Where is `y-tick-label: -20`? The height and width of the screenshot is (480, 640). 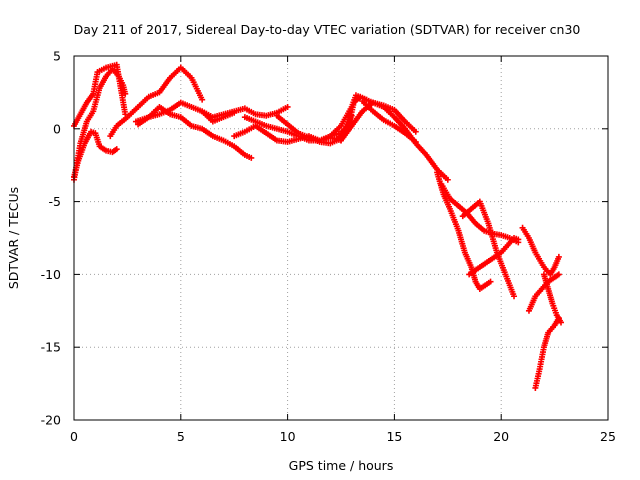
y-tick-label: -20 is located at coordinates (51, 420).